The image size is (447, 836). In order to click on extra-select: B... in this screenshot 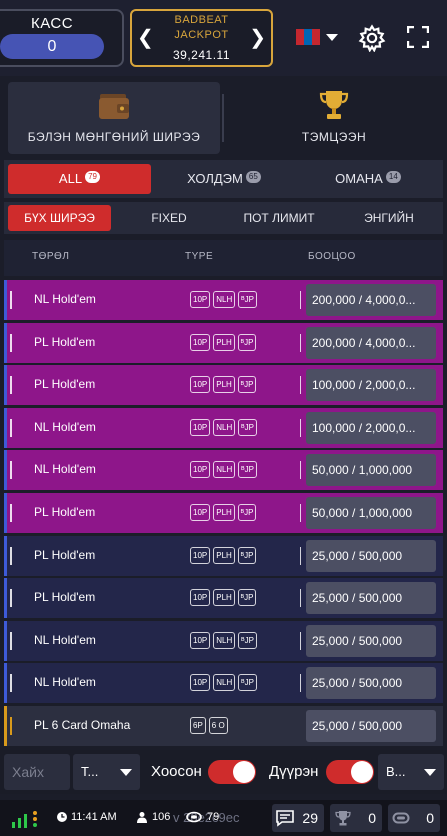, I will do `click(411, 772)`.